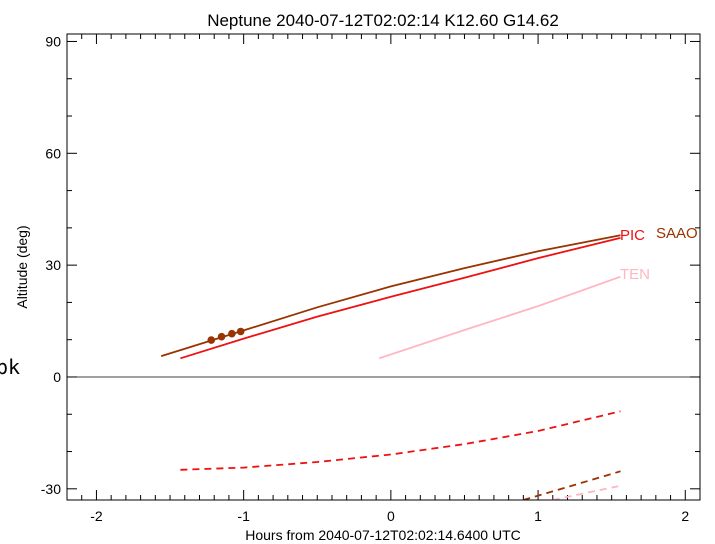  Describe the element at coordinates (53, 41) in the screenshot. I see `y-tick-label: 90` at that location.